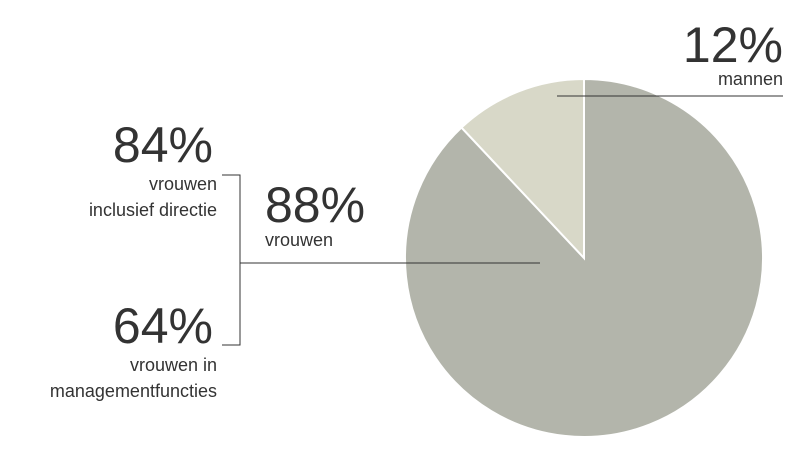 This screenshot has width=800, height=459. Describe the element at coordinates (750, 79) in the screenshot. I see `category-label: mannen` at that location.